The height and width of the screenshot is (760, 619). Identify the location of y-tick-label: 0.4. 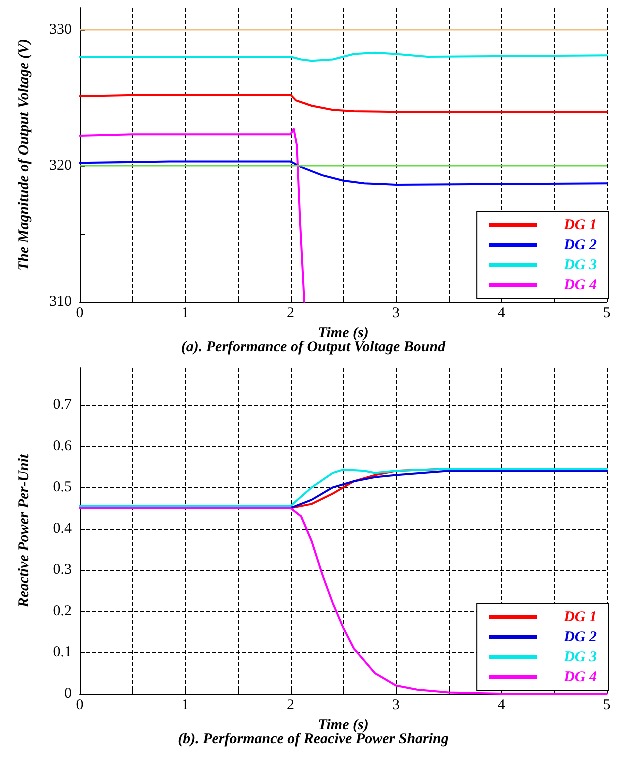
(62, 528).